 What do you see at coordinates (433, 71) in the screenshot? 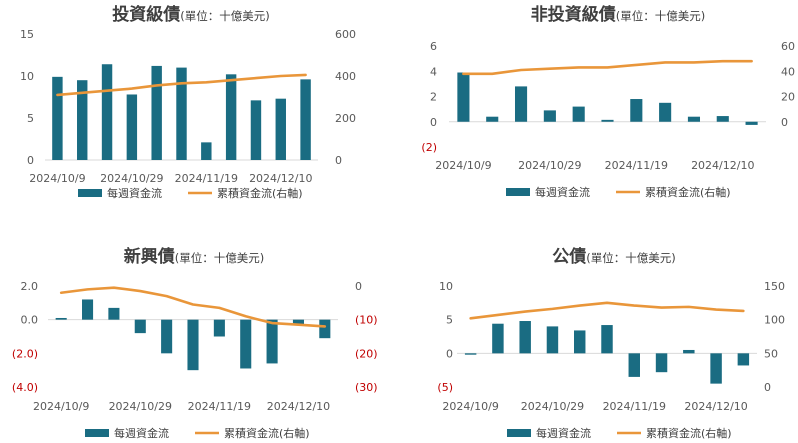
I see `y-left-tick-label: 4` at bounding box center [433, 71].